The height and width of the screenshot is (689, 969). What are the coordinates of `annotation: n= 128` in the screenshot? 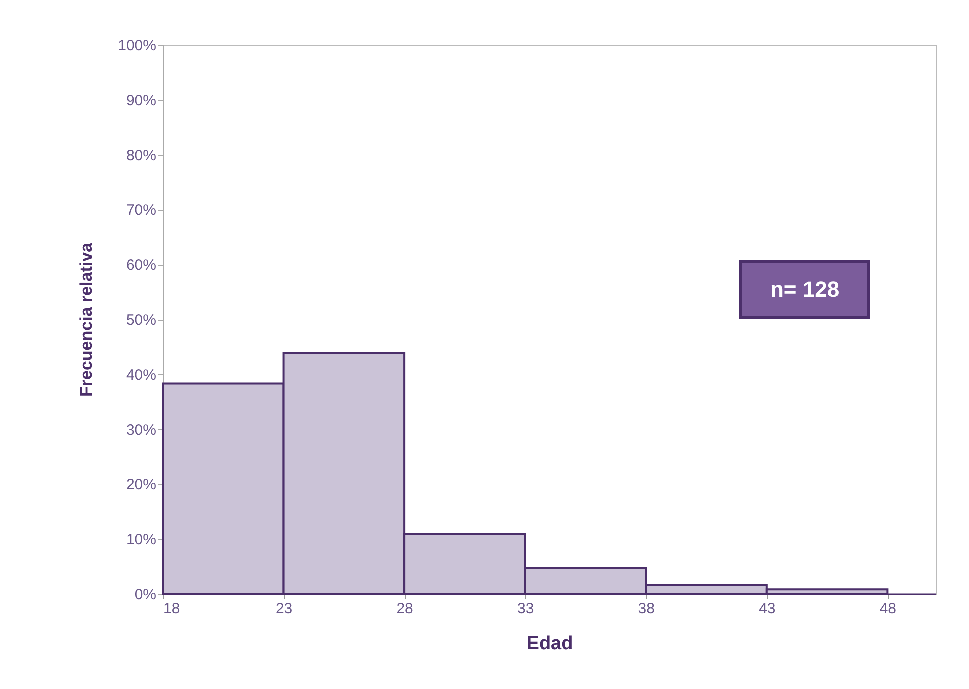 It's located at (805, 289).